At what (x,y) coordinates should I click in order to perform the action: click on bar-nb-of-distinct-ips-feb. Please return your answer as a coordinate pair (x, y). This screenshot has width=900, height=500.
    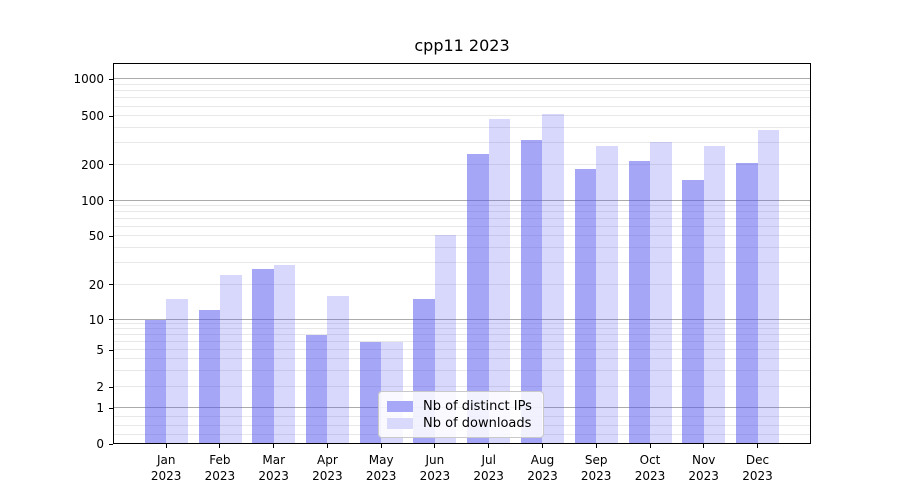
    Looking at the image, I should click on (209, 377).